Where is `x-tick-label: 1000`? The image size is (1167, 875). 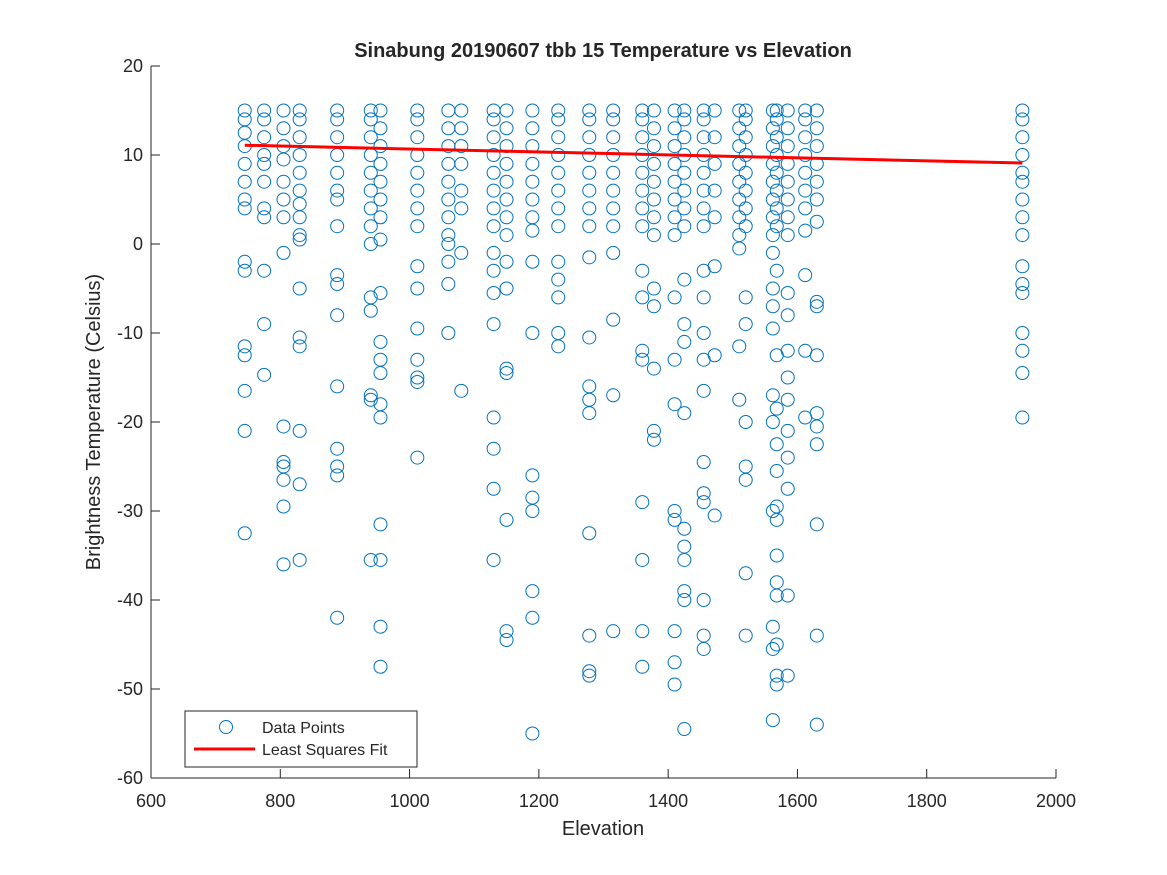
x-tick-label: 1000 is located at coordinates (410, 801).